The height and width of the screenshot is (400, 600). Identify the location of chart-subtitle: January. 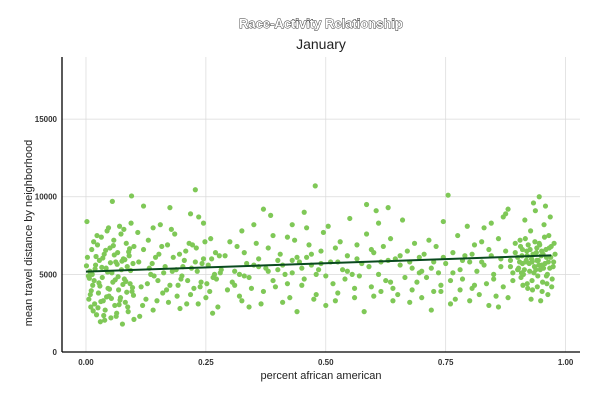
(321, 44).